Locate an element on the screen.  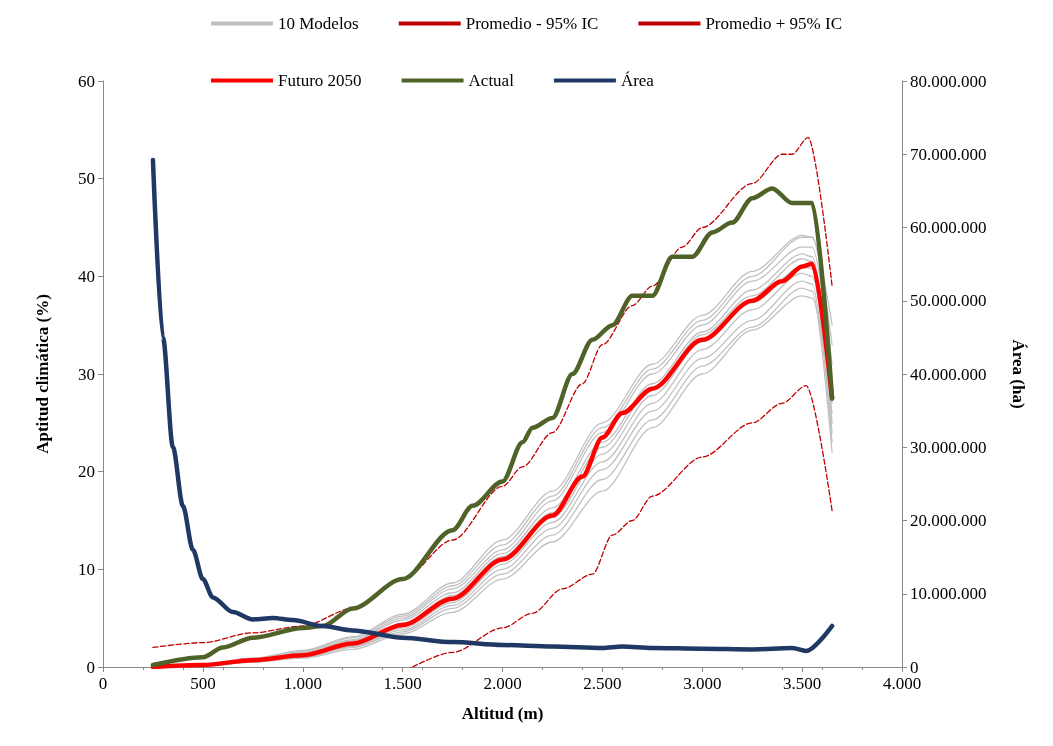
y2-tick-label: 40.000.000 is located at coordinates (948, 374).